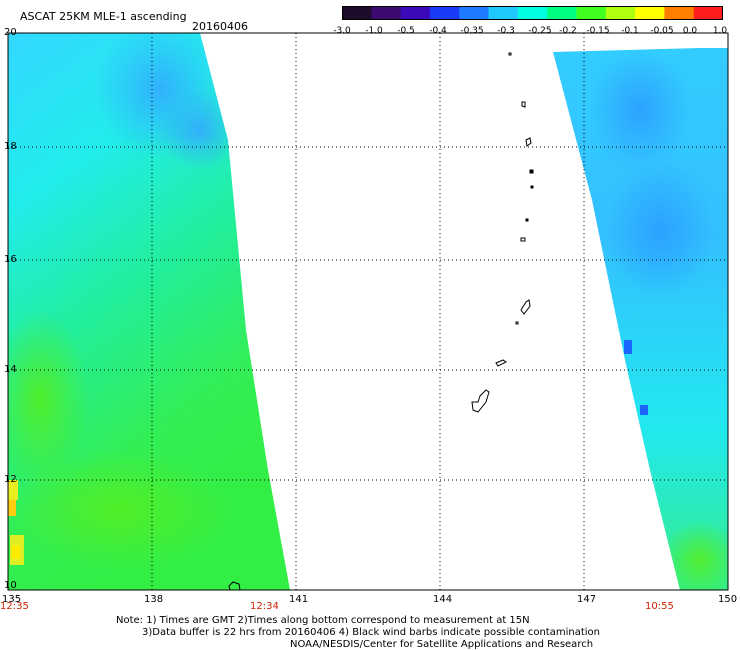  What do you see at coordinates (630, 31) in the screenshot?
I see `colorbar-label: -0.1` at bounding box center [630, 31].